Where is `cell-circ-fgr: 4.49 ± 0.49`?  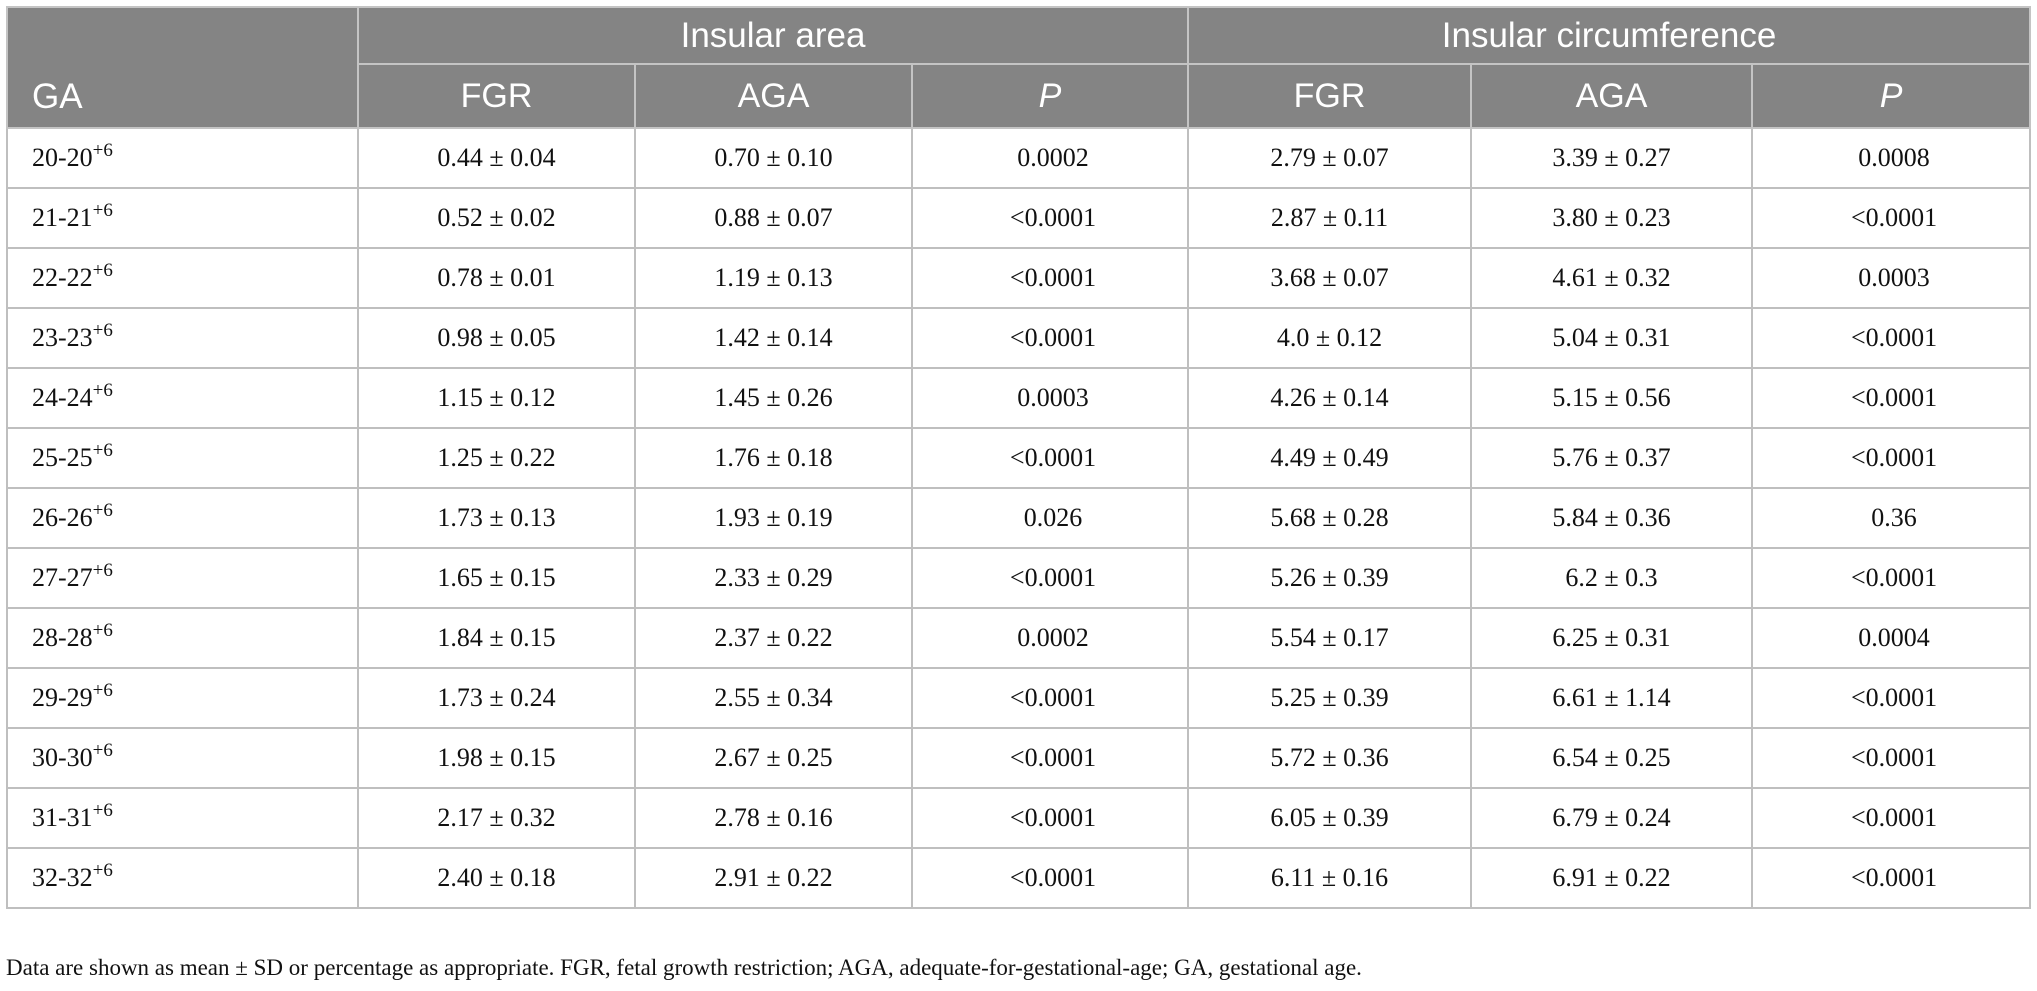 cell-circ-fgr: 4.49 ± 0.49 is located at coordinates (1330, 458).